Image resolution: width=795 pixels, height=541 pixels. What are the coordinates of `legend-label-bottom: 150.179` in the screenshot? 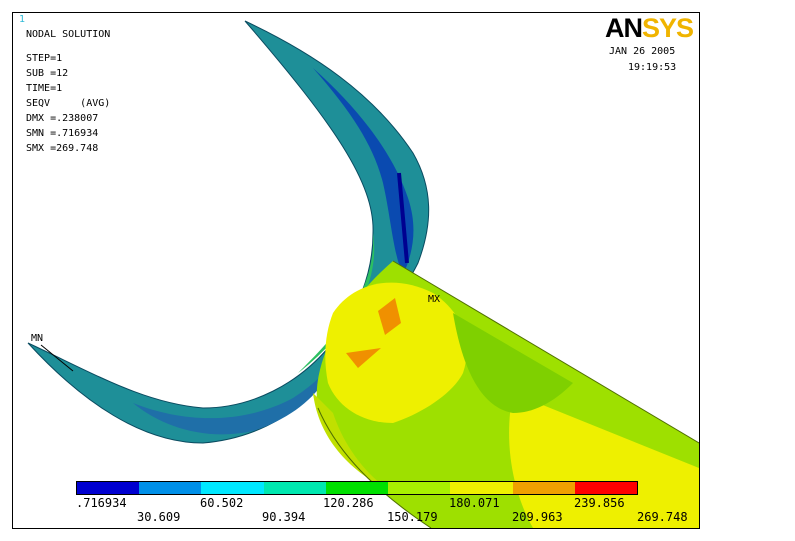 It's located at (412, 517).